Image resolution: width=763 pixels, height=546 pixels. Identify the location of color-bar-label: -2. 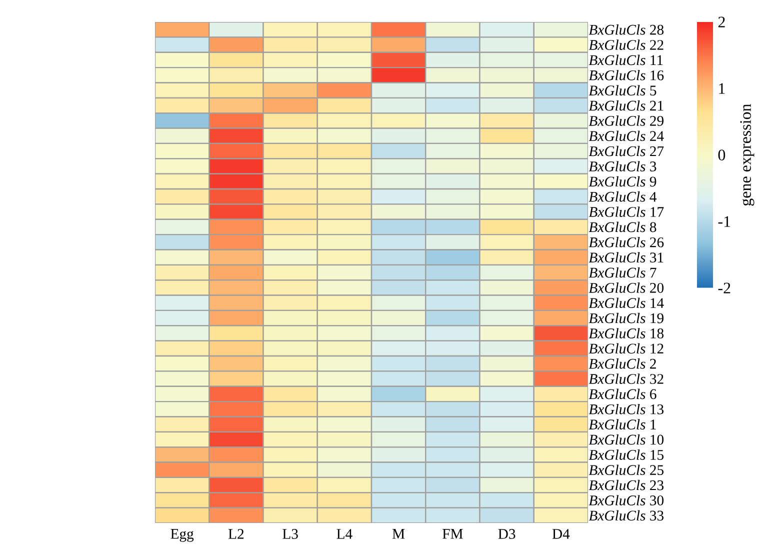
(724, 288).